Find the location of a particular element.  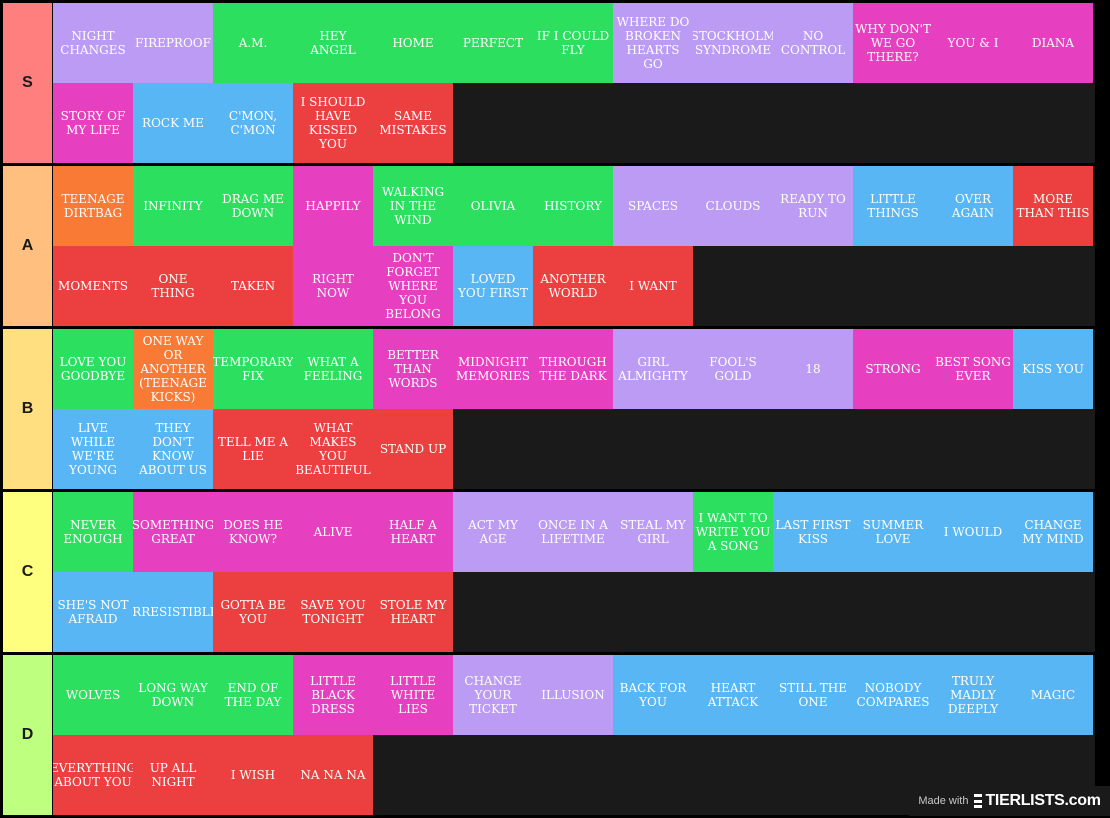

tier-label: D is located at coordinates (27, 735).